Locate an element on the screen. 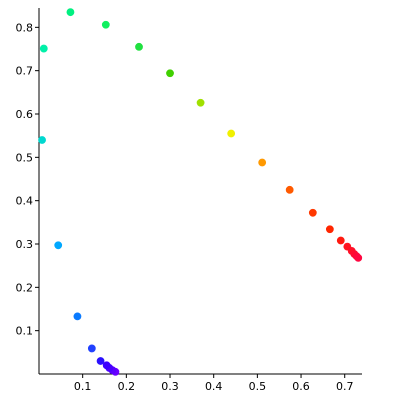  x-tick-label: 0.3 is located at coordinates (170, 386).